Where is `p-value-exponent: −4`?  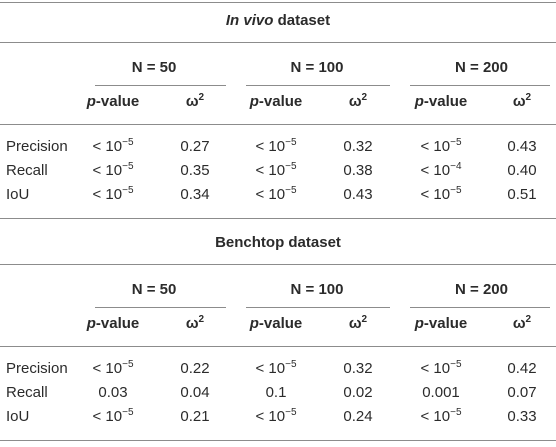 p-value-exponent: −4 is located at coordinates (456, 166).